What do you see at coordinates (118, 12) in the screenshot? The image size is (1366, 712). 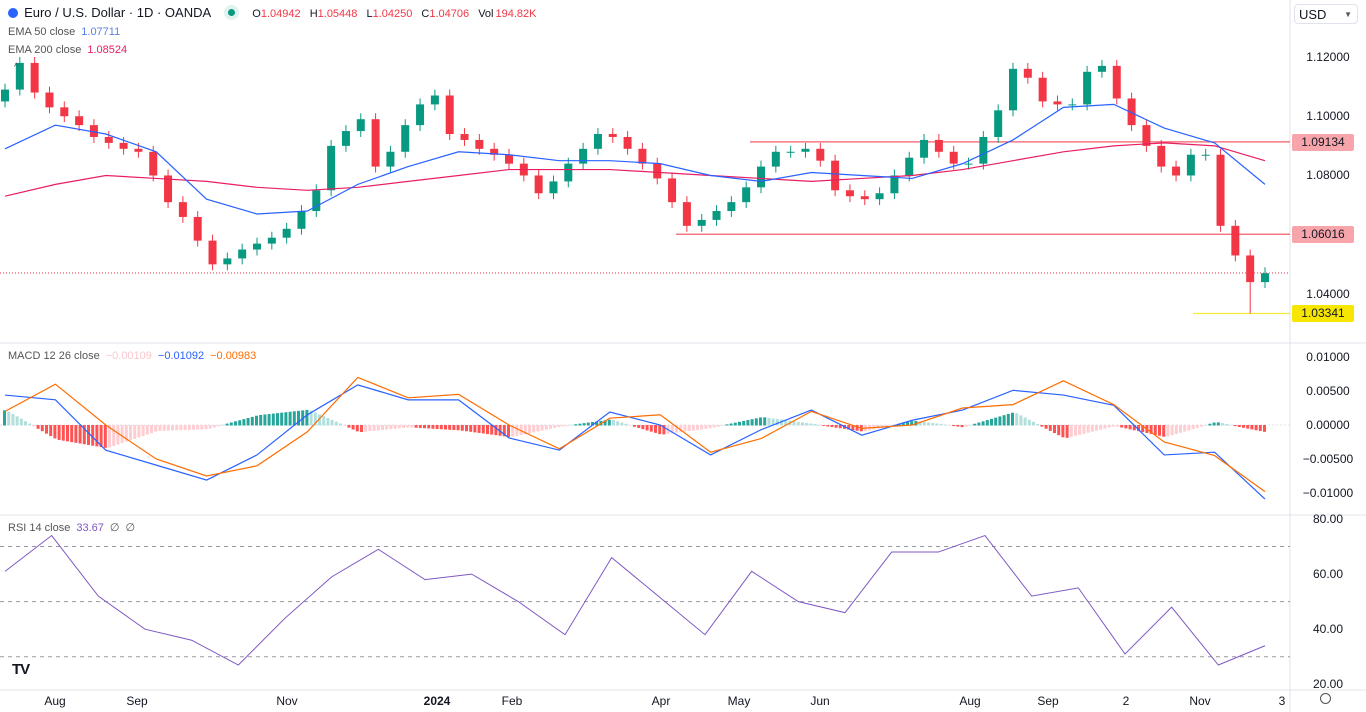 I see `symbol-title: Euro / U.S. Dollar · 1D · OANDA` at bounding box center [118, 12].